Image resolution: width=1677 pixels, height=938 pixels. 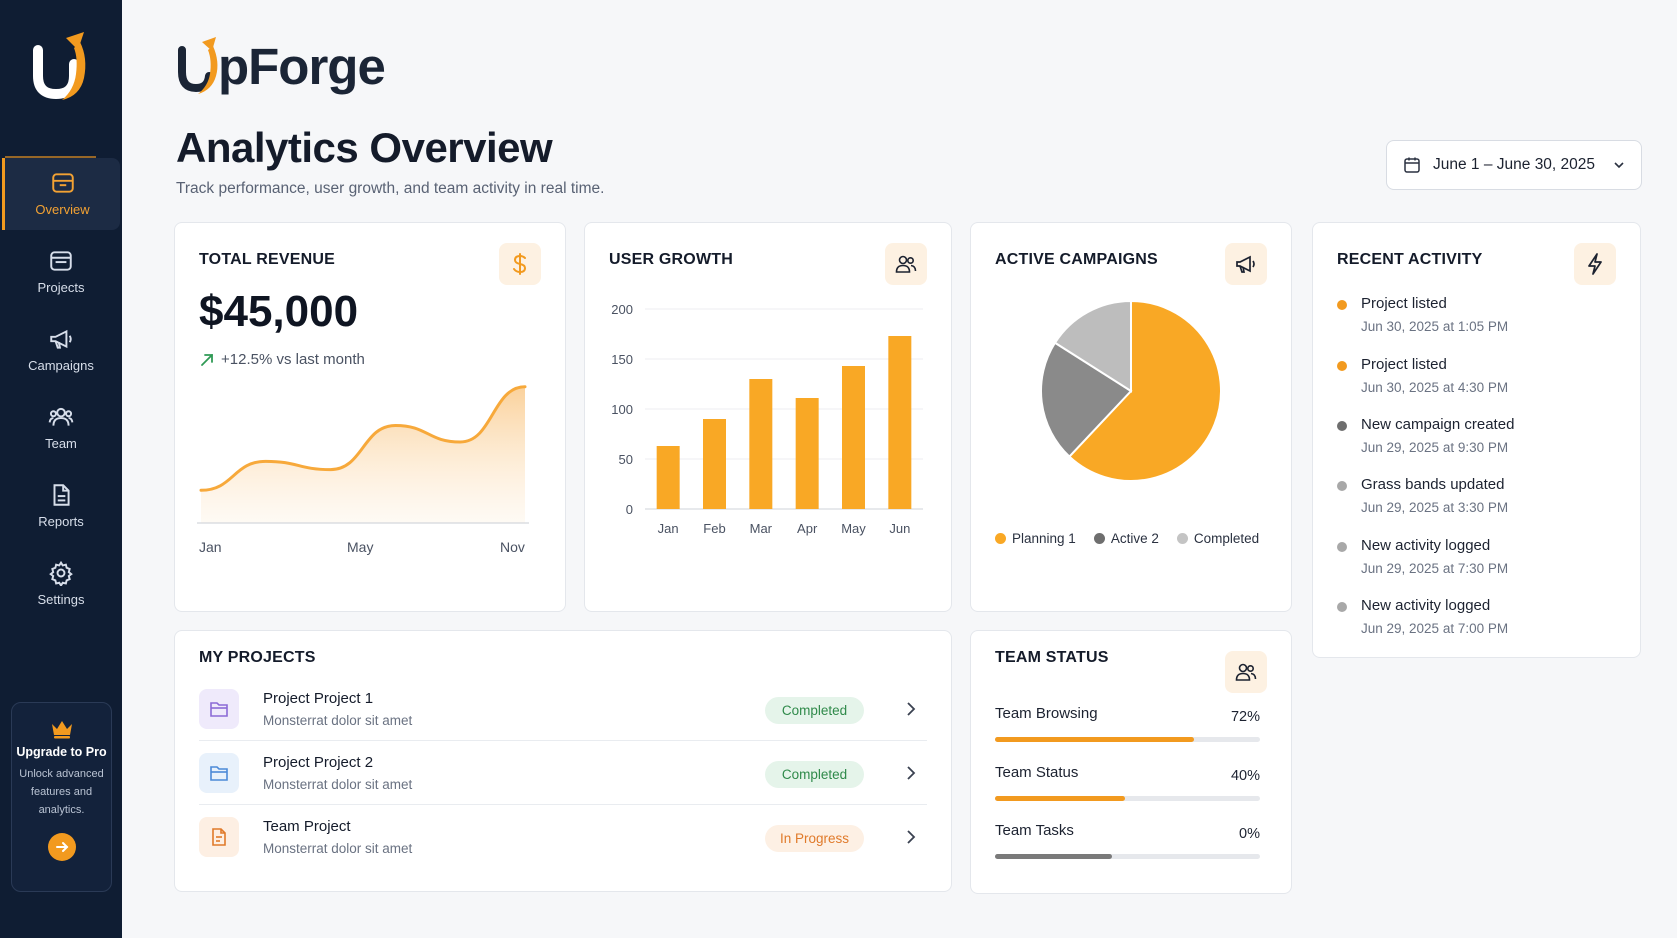 I want to click on gear-icon, so click(x=61, y=573).